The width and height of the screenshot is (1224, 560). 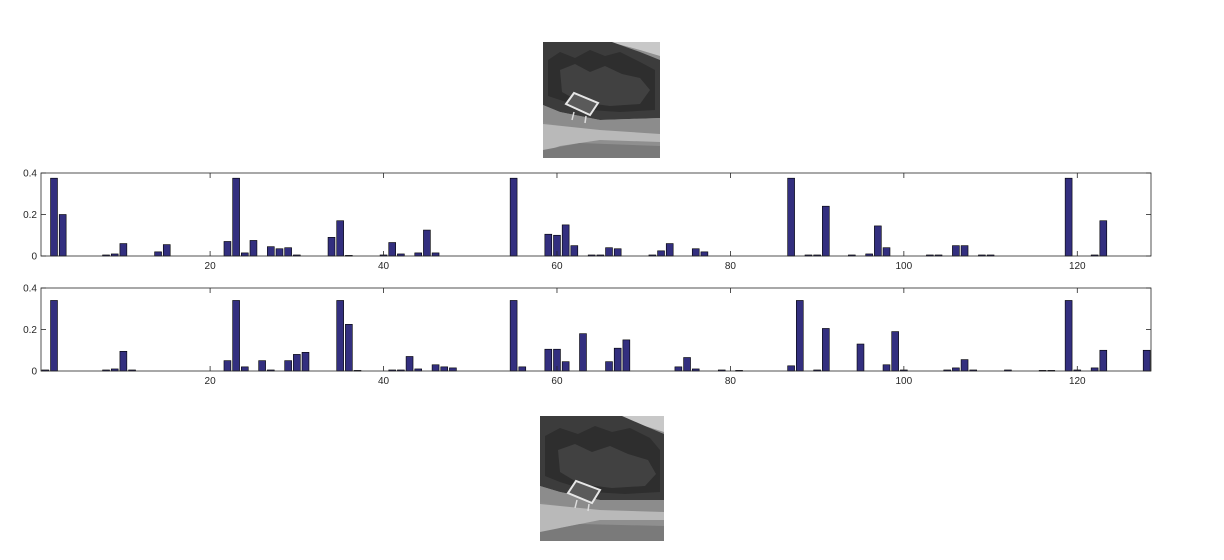 I want to click on top-photo, so click(x=601, y=100).